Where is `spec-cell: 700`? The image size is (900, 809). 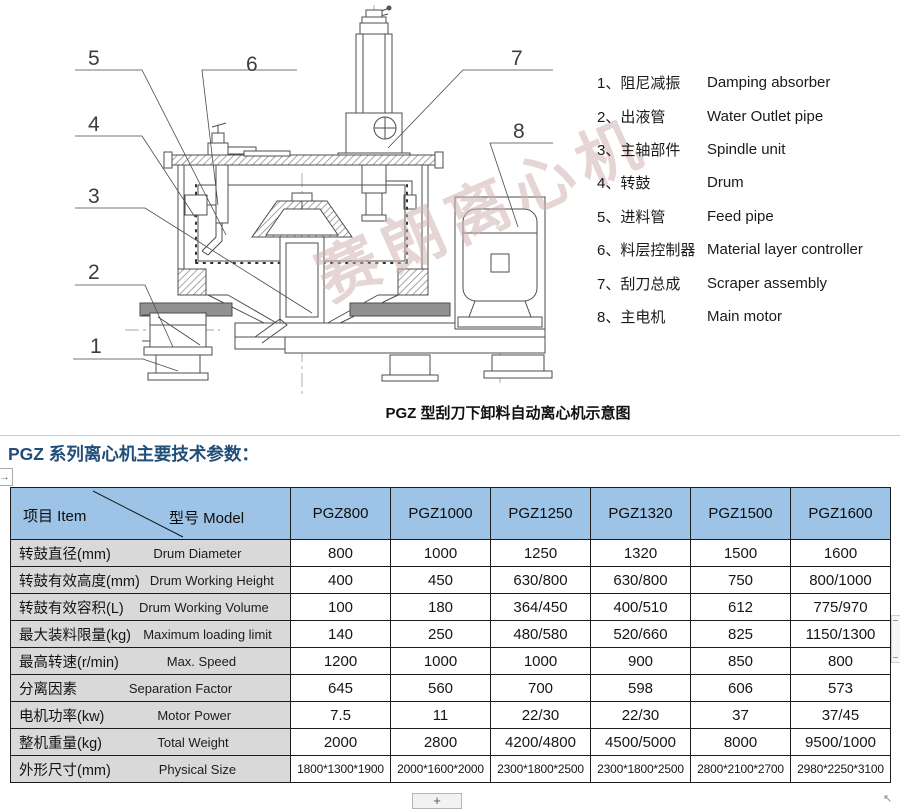
spec-cell: 700 is located at coordinates (540, 688).